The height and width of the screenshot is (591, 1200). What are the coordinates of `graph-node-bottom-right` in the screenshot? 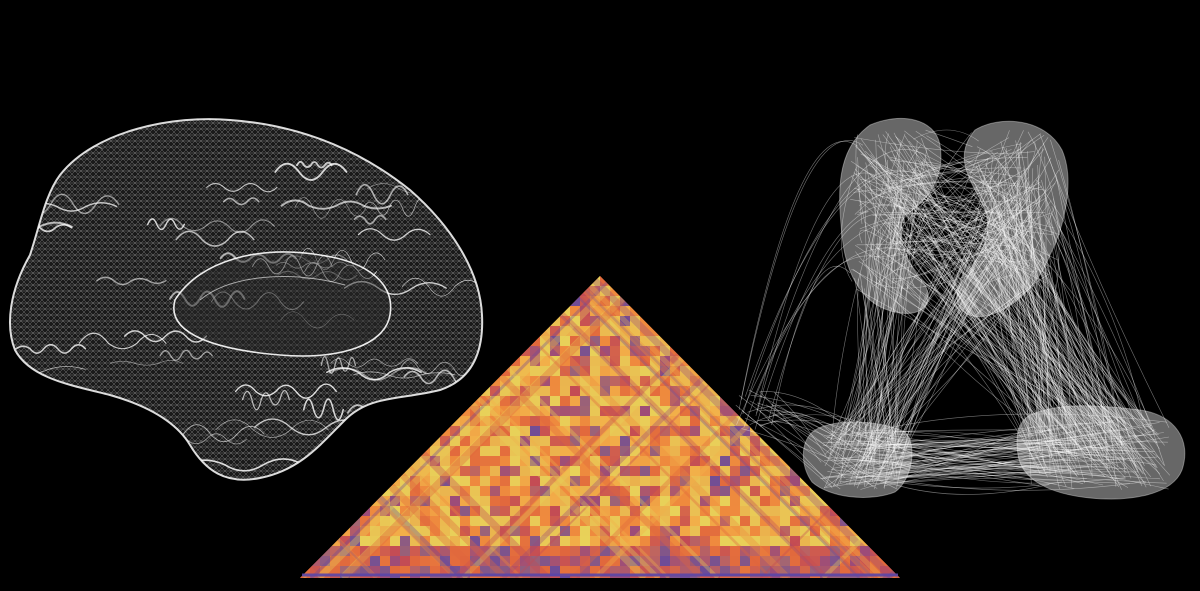 It's located at (1101, 452).